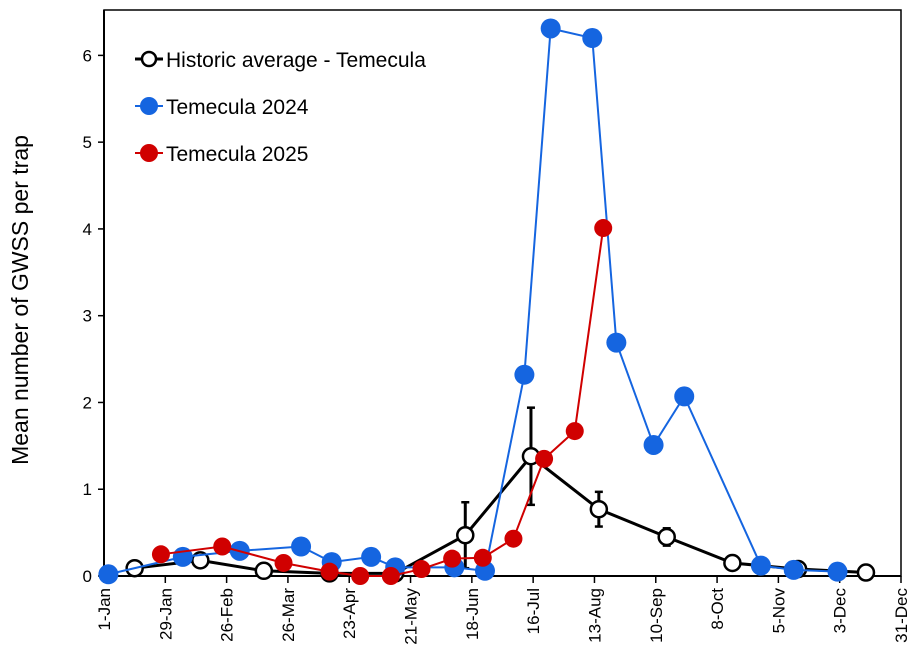 The image size is (910, 661). Describe the element at coordinates (349, 613) in the screenshot. I see `x-tick-label: 23-Apr` at that location.